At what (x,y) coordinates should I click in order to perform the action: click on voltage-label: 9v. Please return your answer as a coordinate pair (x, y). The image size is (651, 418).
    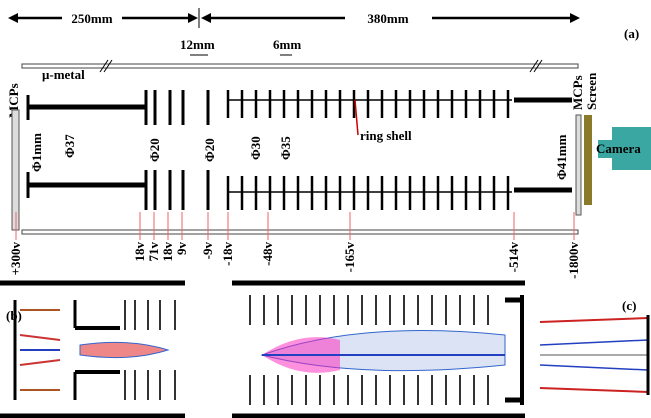
    Looking at the image, I should click on (181, 249).